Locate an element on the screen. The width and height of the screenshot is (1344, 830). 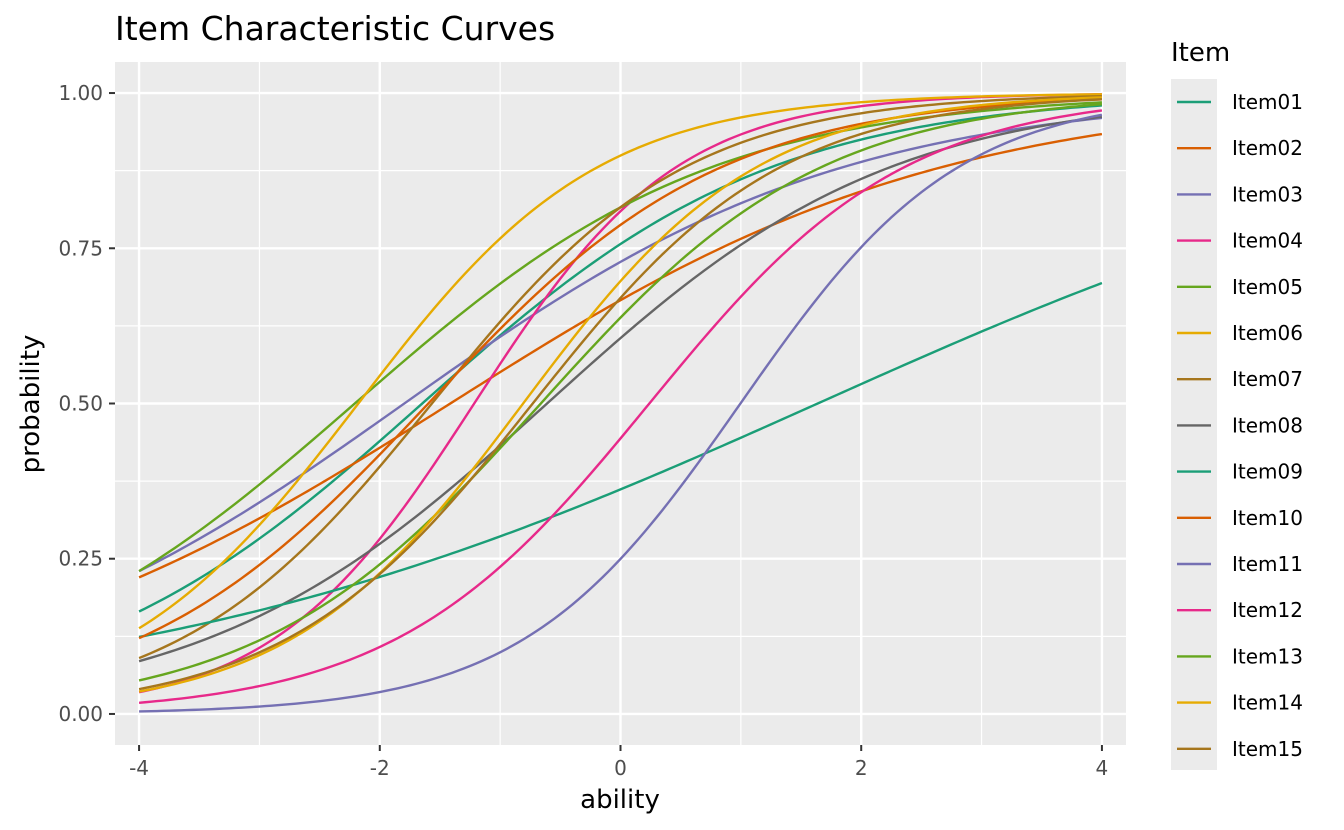
legend-label-item06: Item06 is located at coordinates (1267, 333).